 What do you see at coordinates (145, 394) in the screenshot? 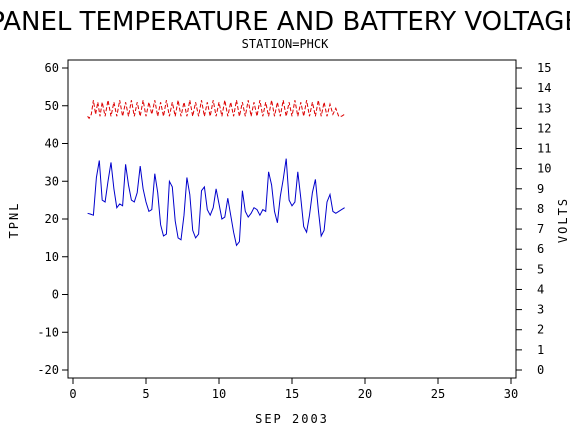
I see `x-tick-label: 5` at bounding box center [145, 394].